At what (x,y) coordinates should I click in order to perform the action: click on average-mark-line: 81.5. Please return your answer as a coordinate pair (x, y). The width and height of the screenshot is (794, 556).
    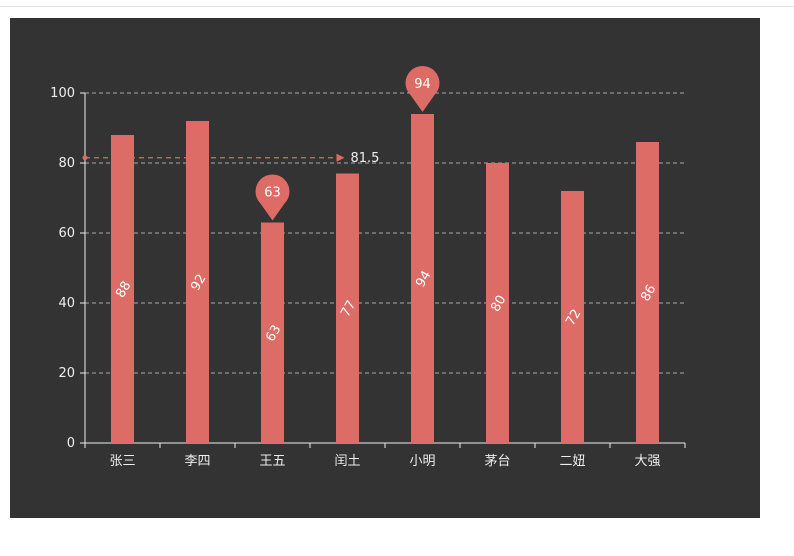
    Looking at the image, I should click on (231, 158).